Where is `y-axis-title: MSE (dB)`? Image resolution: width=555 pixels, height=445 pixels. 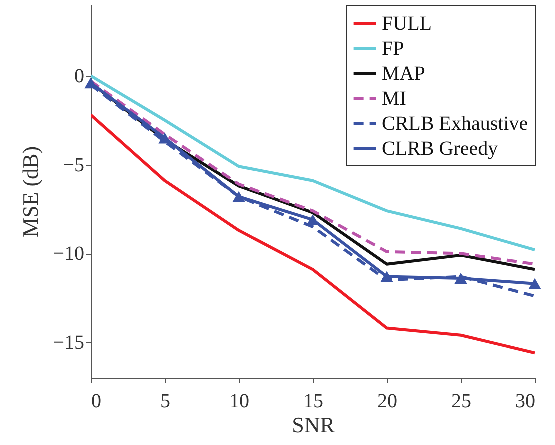
y-axis-title: MSE (dB) is located at coordinates (31, 192).